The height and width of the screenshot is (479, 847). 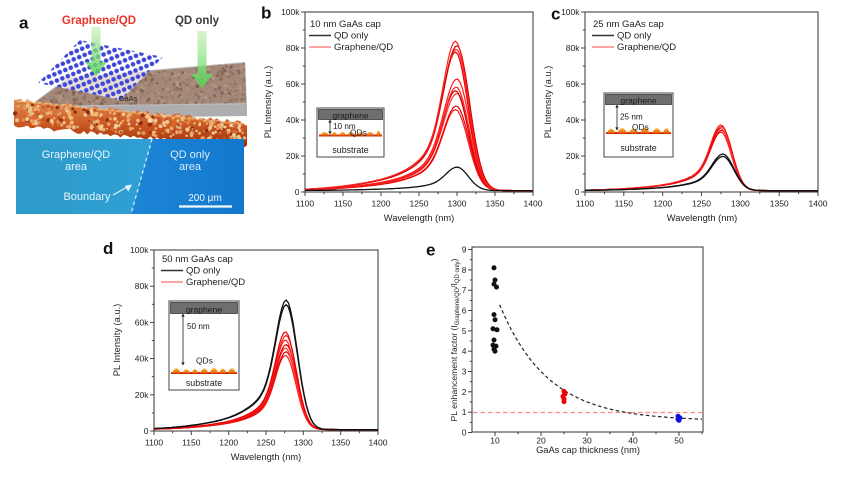 What do you see at coordinates (464, 412) in the screenshot?
I see `svg-text: 1` at bounding box center [464, 412].